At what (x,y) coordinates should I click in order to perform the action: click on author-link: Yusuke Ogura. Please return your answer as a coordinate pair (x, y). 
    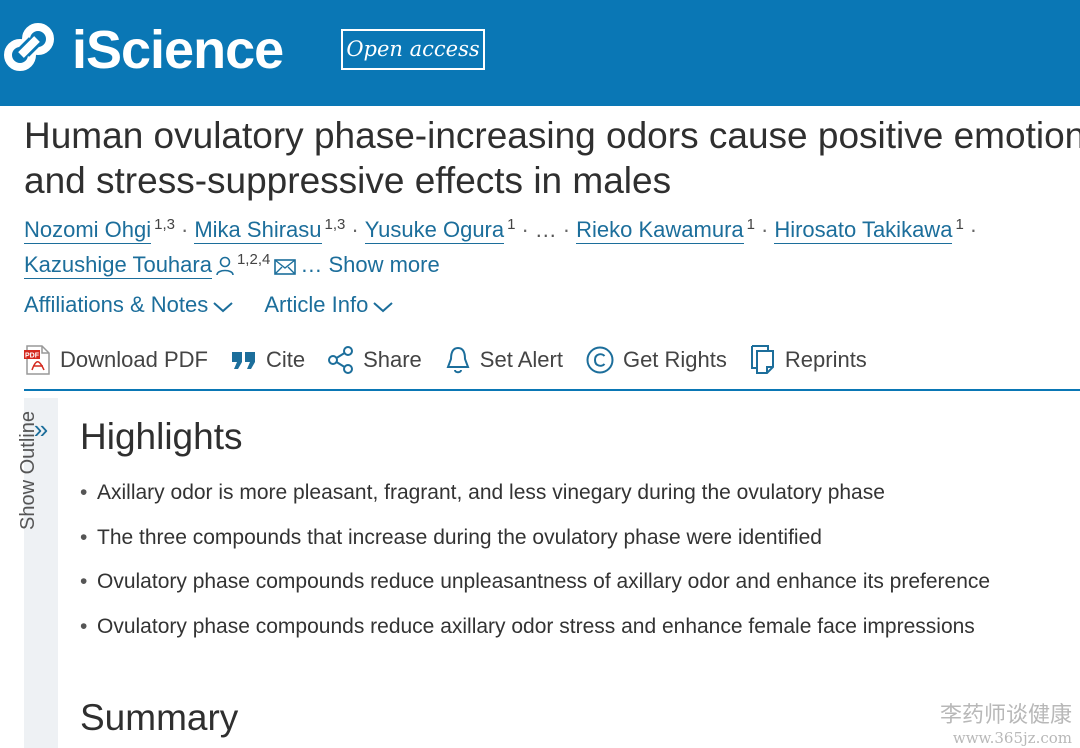
    Looking at the image, I should click on (434, 230).